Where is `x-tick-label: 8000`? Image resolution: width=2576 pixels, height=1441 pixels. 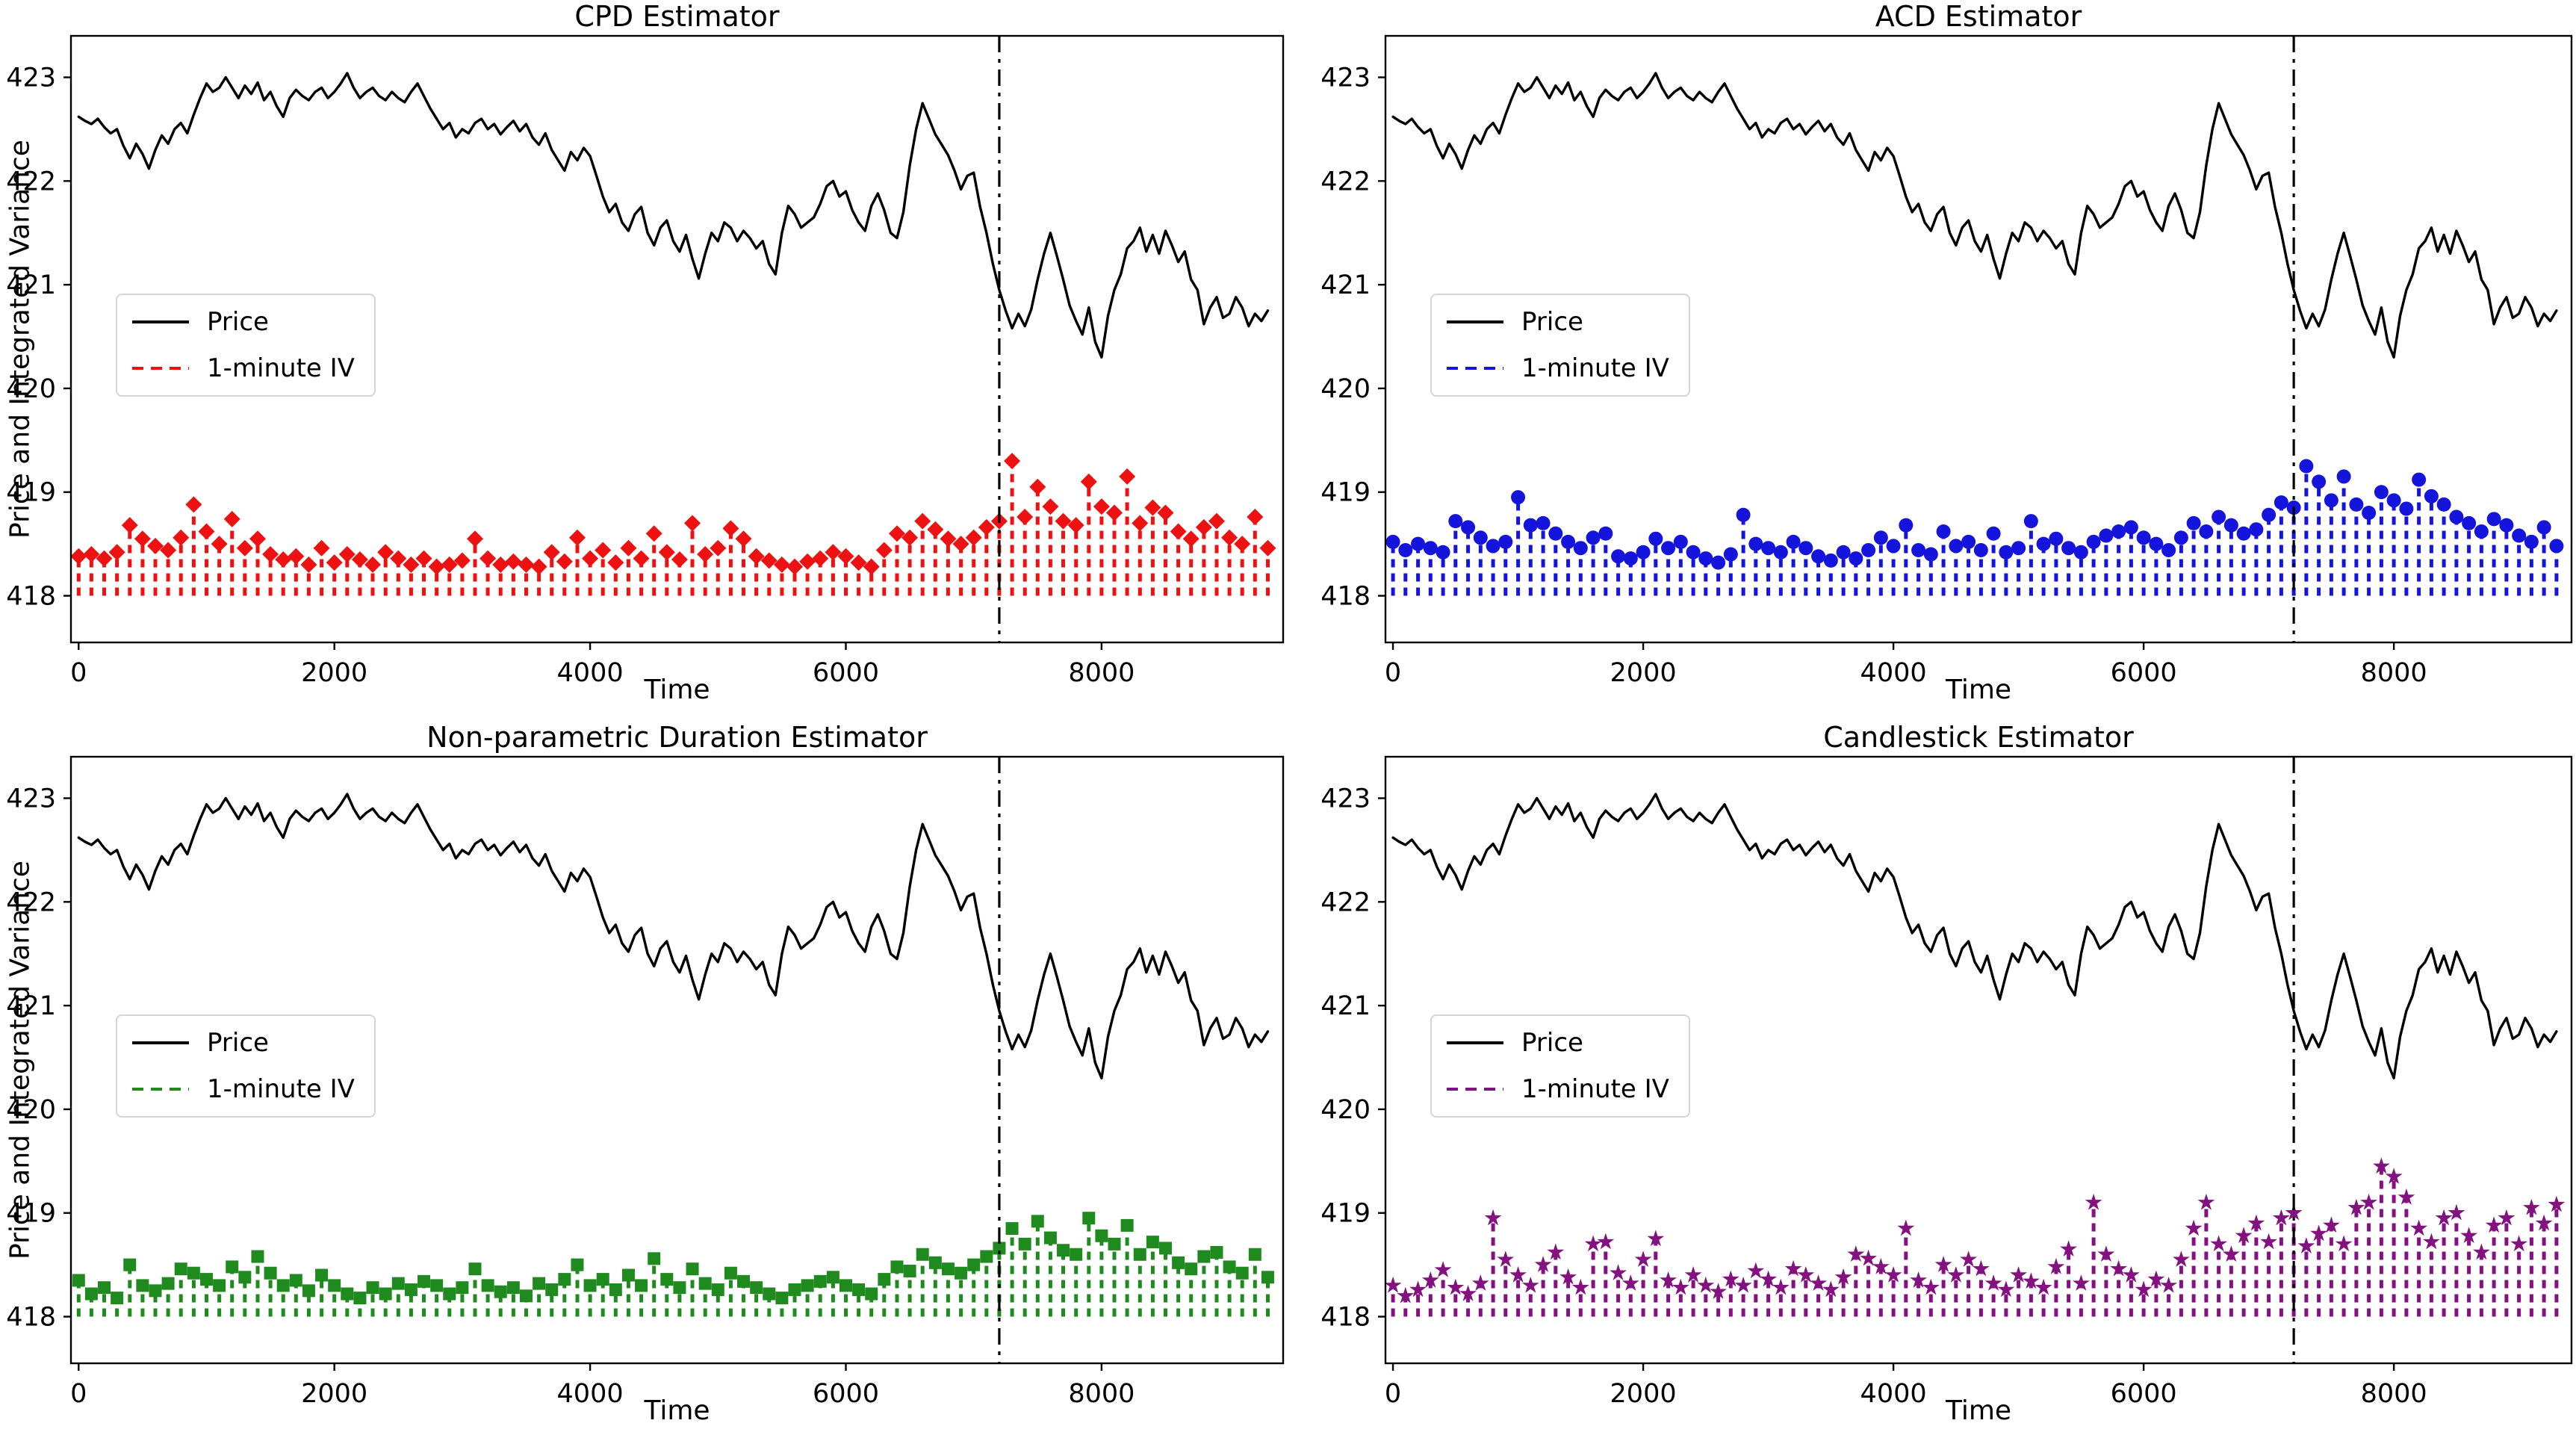 x-tick-label: 8000 is located at coordinates (2394, 673).